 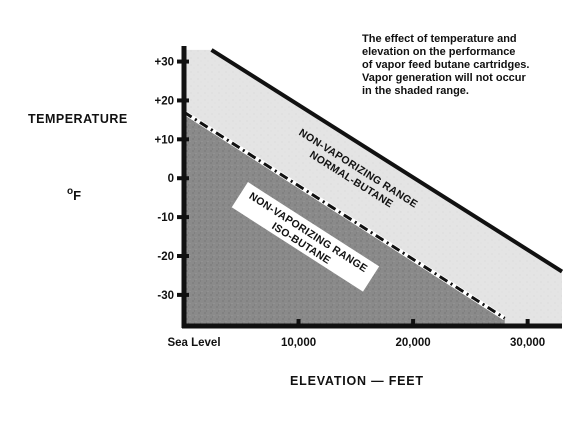 What do you see at coordinates (298, 343) in the screenshot?
I see `x-tick-label: 10,000` at bounding box center [298, 343].